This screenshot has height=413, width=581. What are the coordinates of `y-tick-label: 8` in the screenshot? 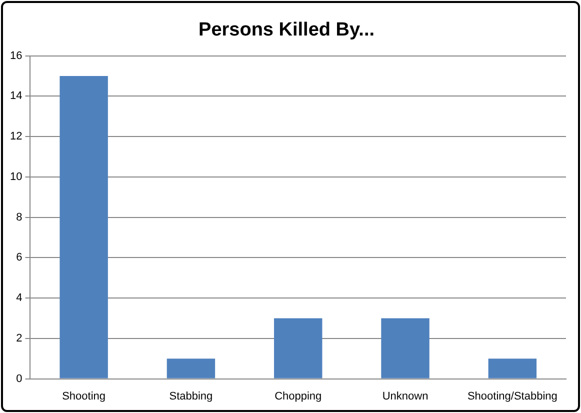 It's located at (19, 217).